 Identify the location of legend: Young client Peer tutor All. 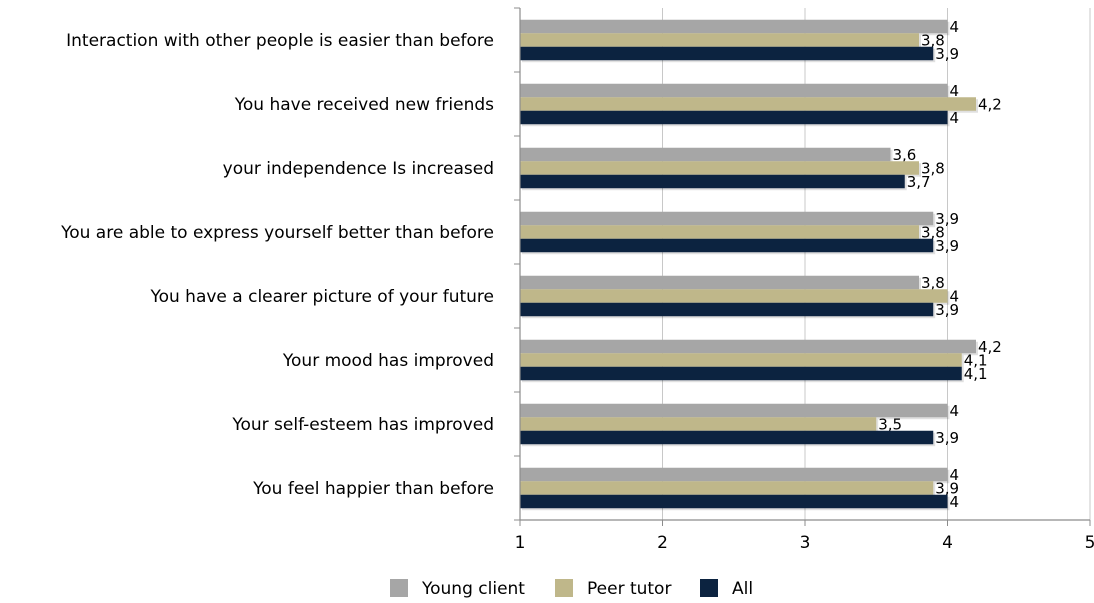
(571, 589).